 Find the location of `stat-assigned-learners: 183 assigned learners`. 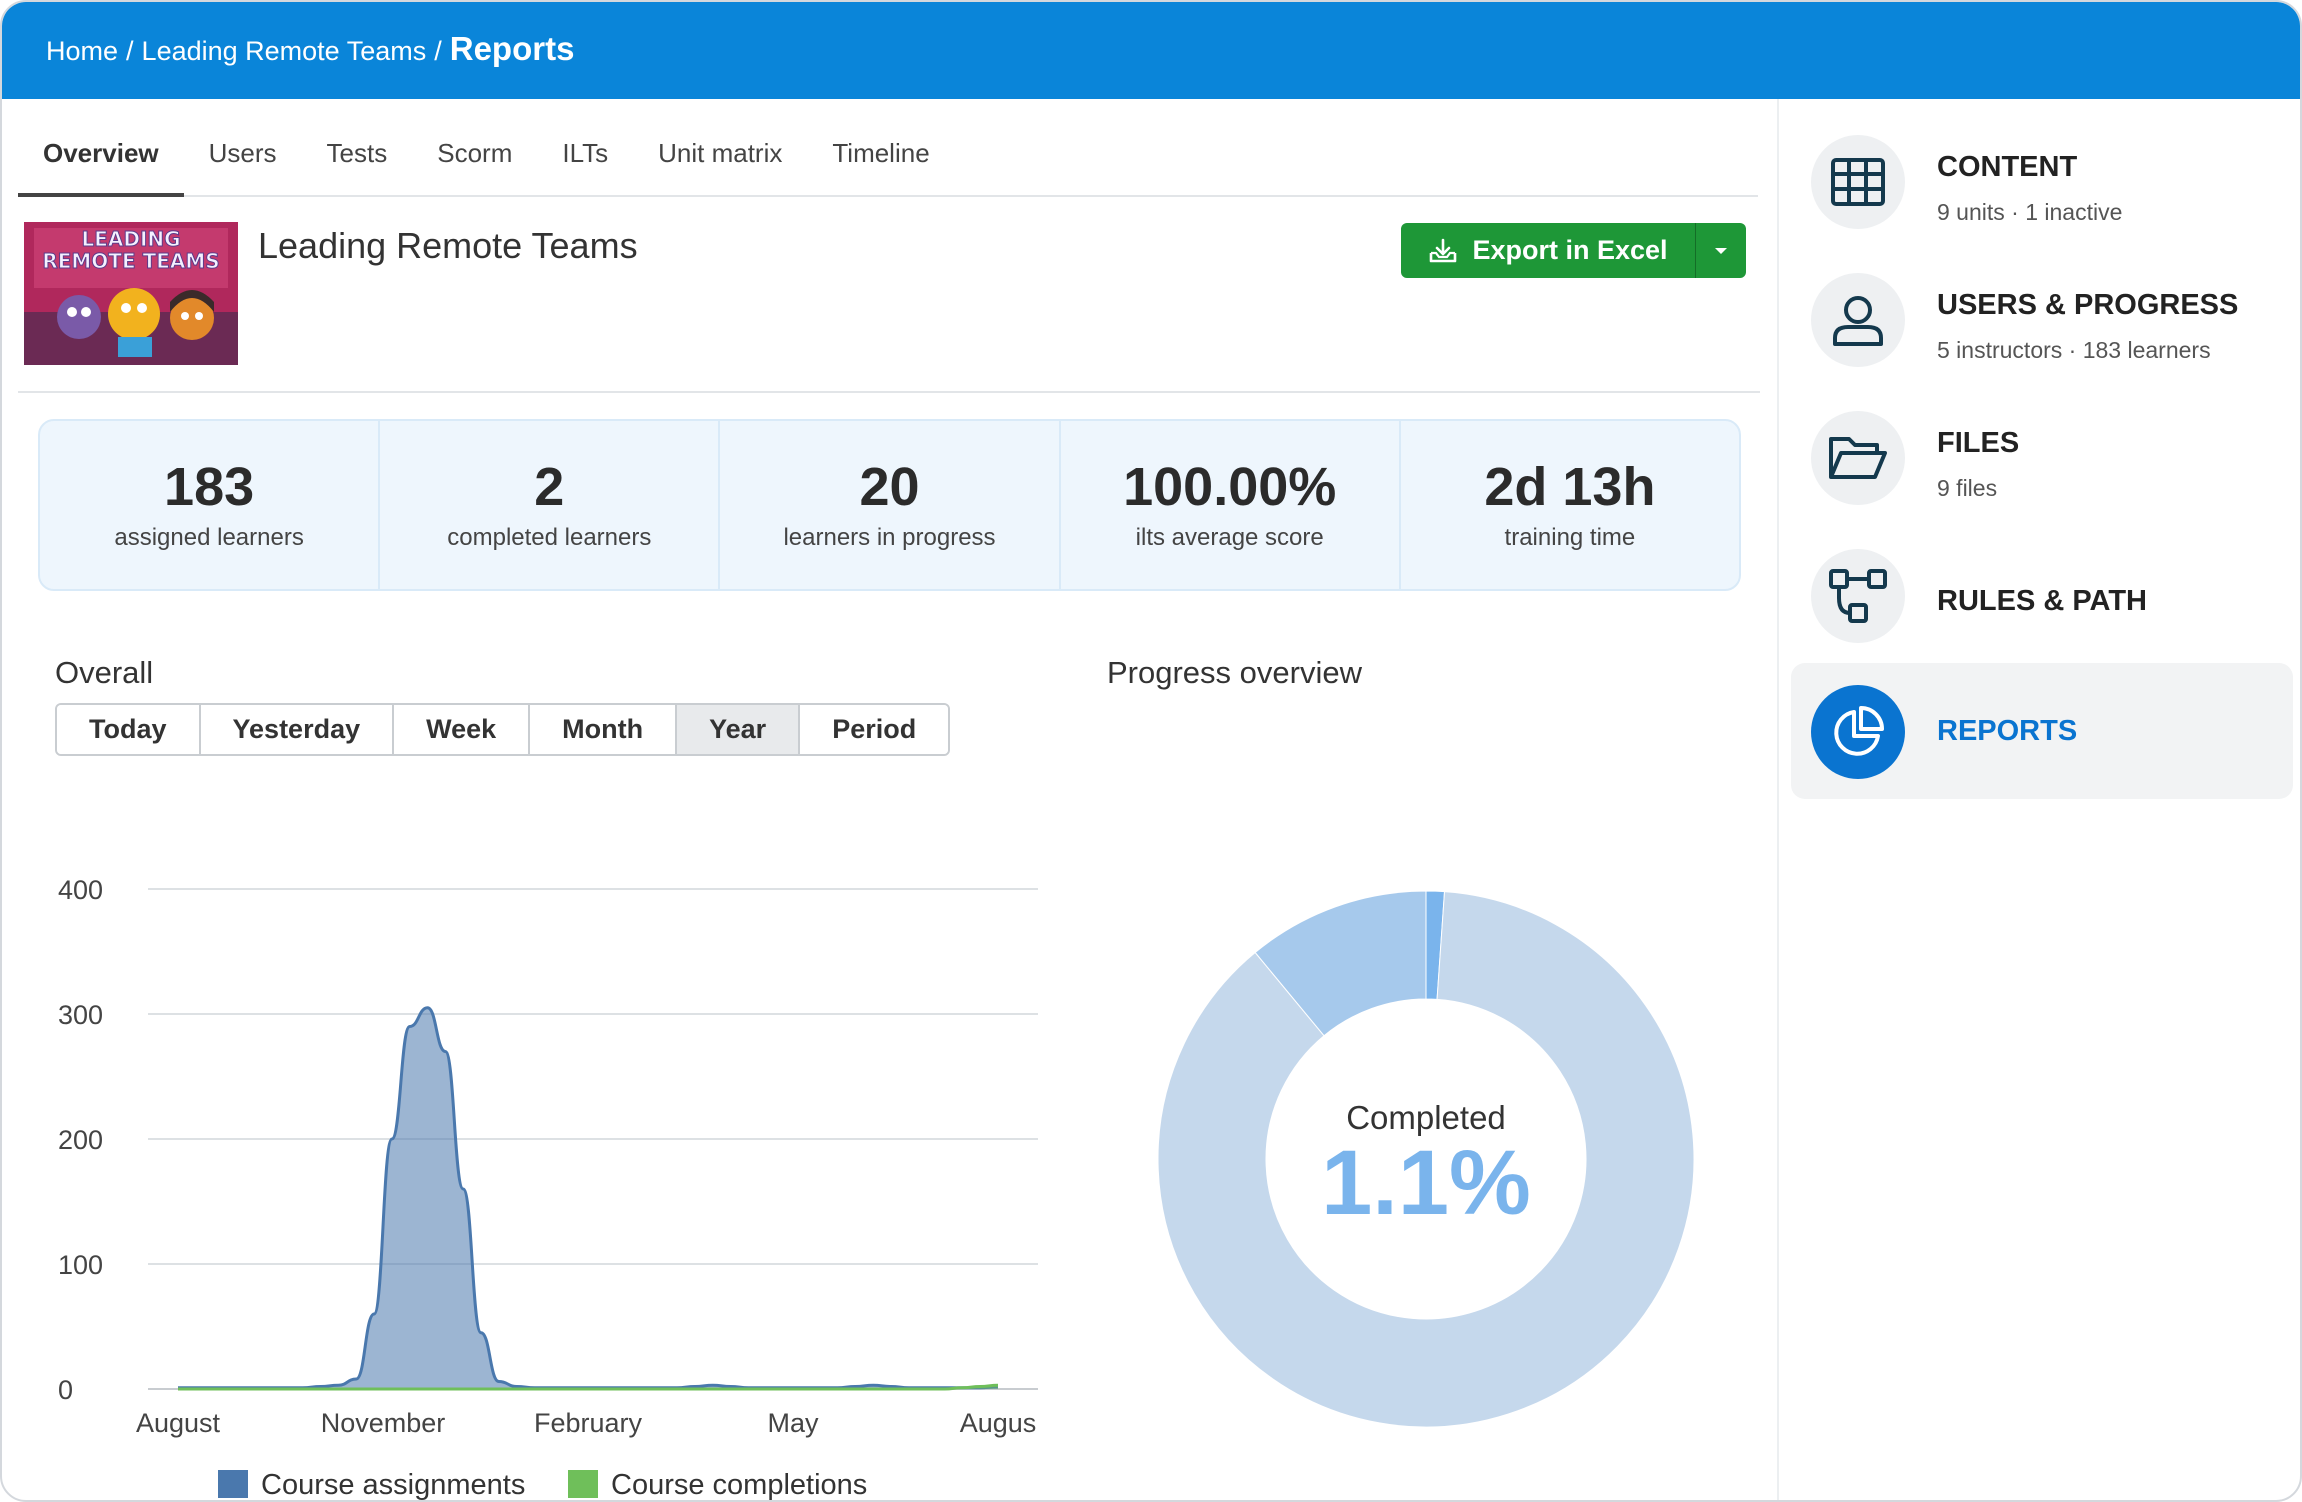

stat-assigned-learners: 183 assigned learners is located at coordinates (210, 505).